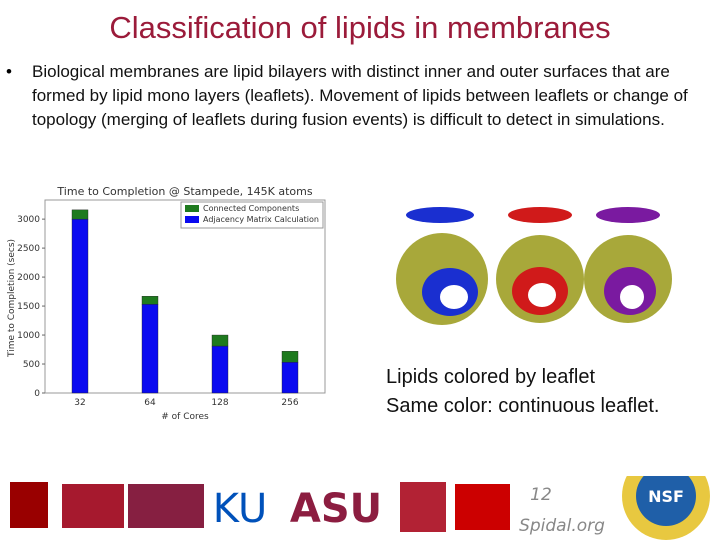 The image size is (720, 540). Describe the element at coordinates (31, 365) in the screenshot. I see `y-tick-label: 500` at that location.